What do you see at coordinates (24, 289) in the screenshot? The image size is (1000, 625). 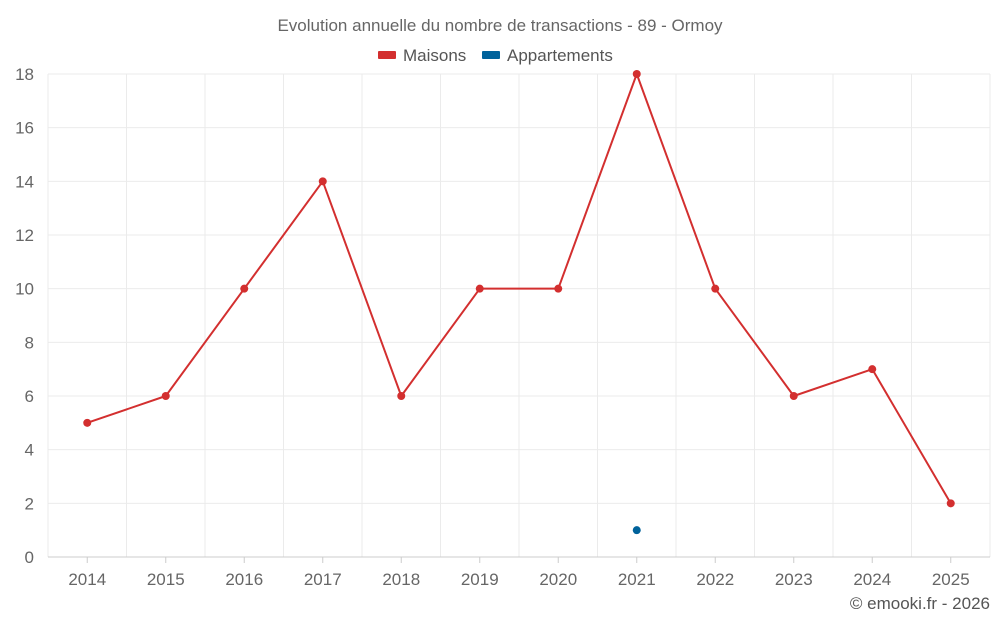 I see `y-tick-label: 10` at bounding box center [24, 289].